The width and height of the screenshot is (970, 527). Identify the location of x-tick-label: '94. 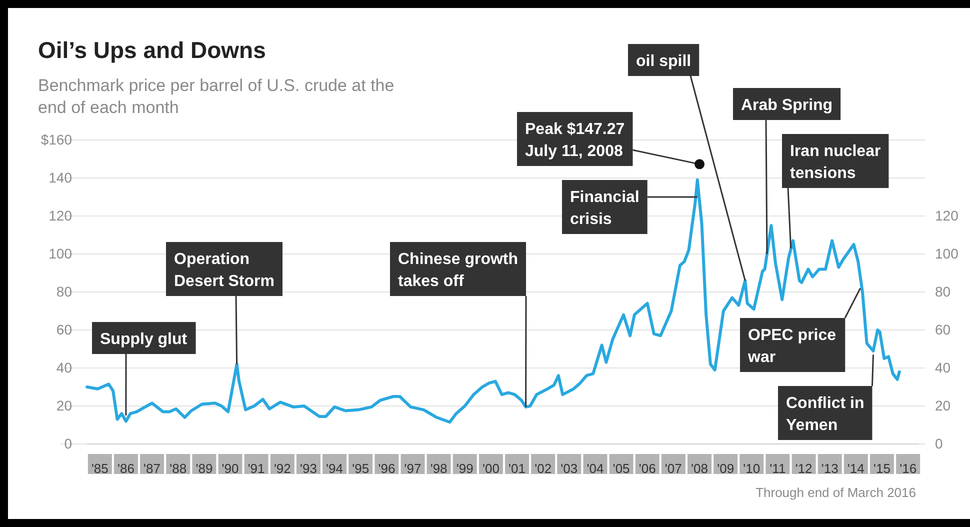
(334, 468).